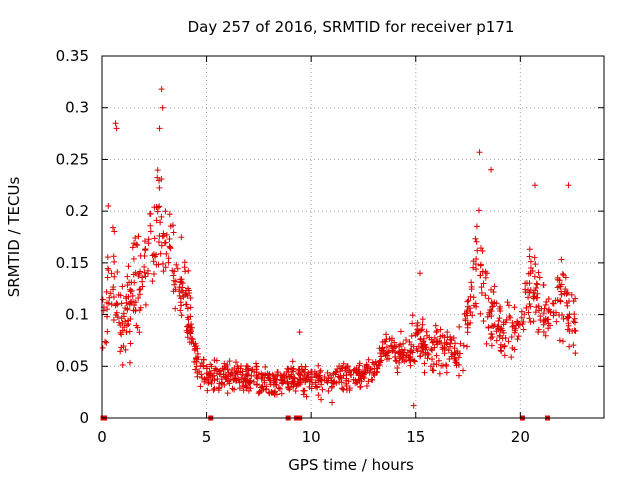  Describe the element at coordinates (415, 437) in the screenshot. I see `x-tick-label: 15` at that location.